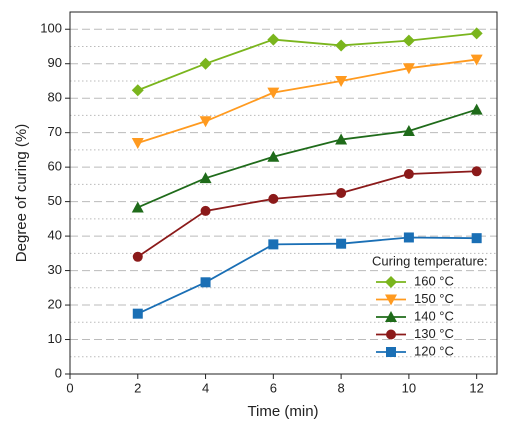 This screenshot has width=512, height=427. What do you see at coordinates (434, 298) in the screenshot?
I see `legend-label: 150 °C` at bounding box center [434, 298].